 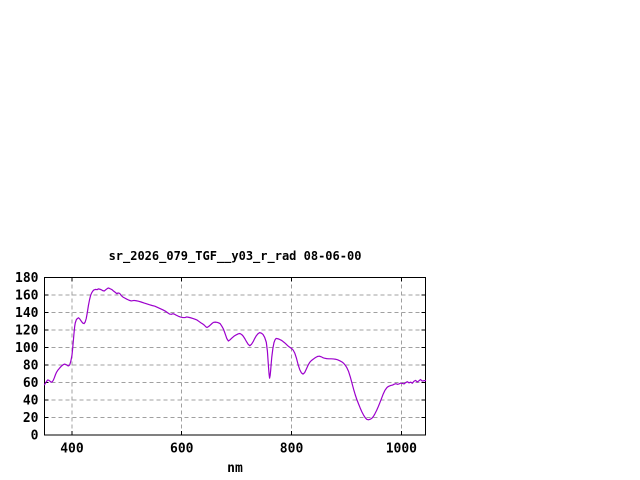 I want to click on y-tick-label: 80, so click(x=31, y=366).